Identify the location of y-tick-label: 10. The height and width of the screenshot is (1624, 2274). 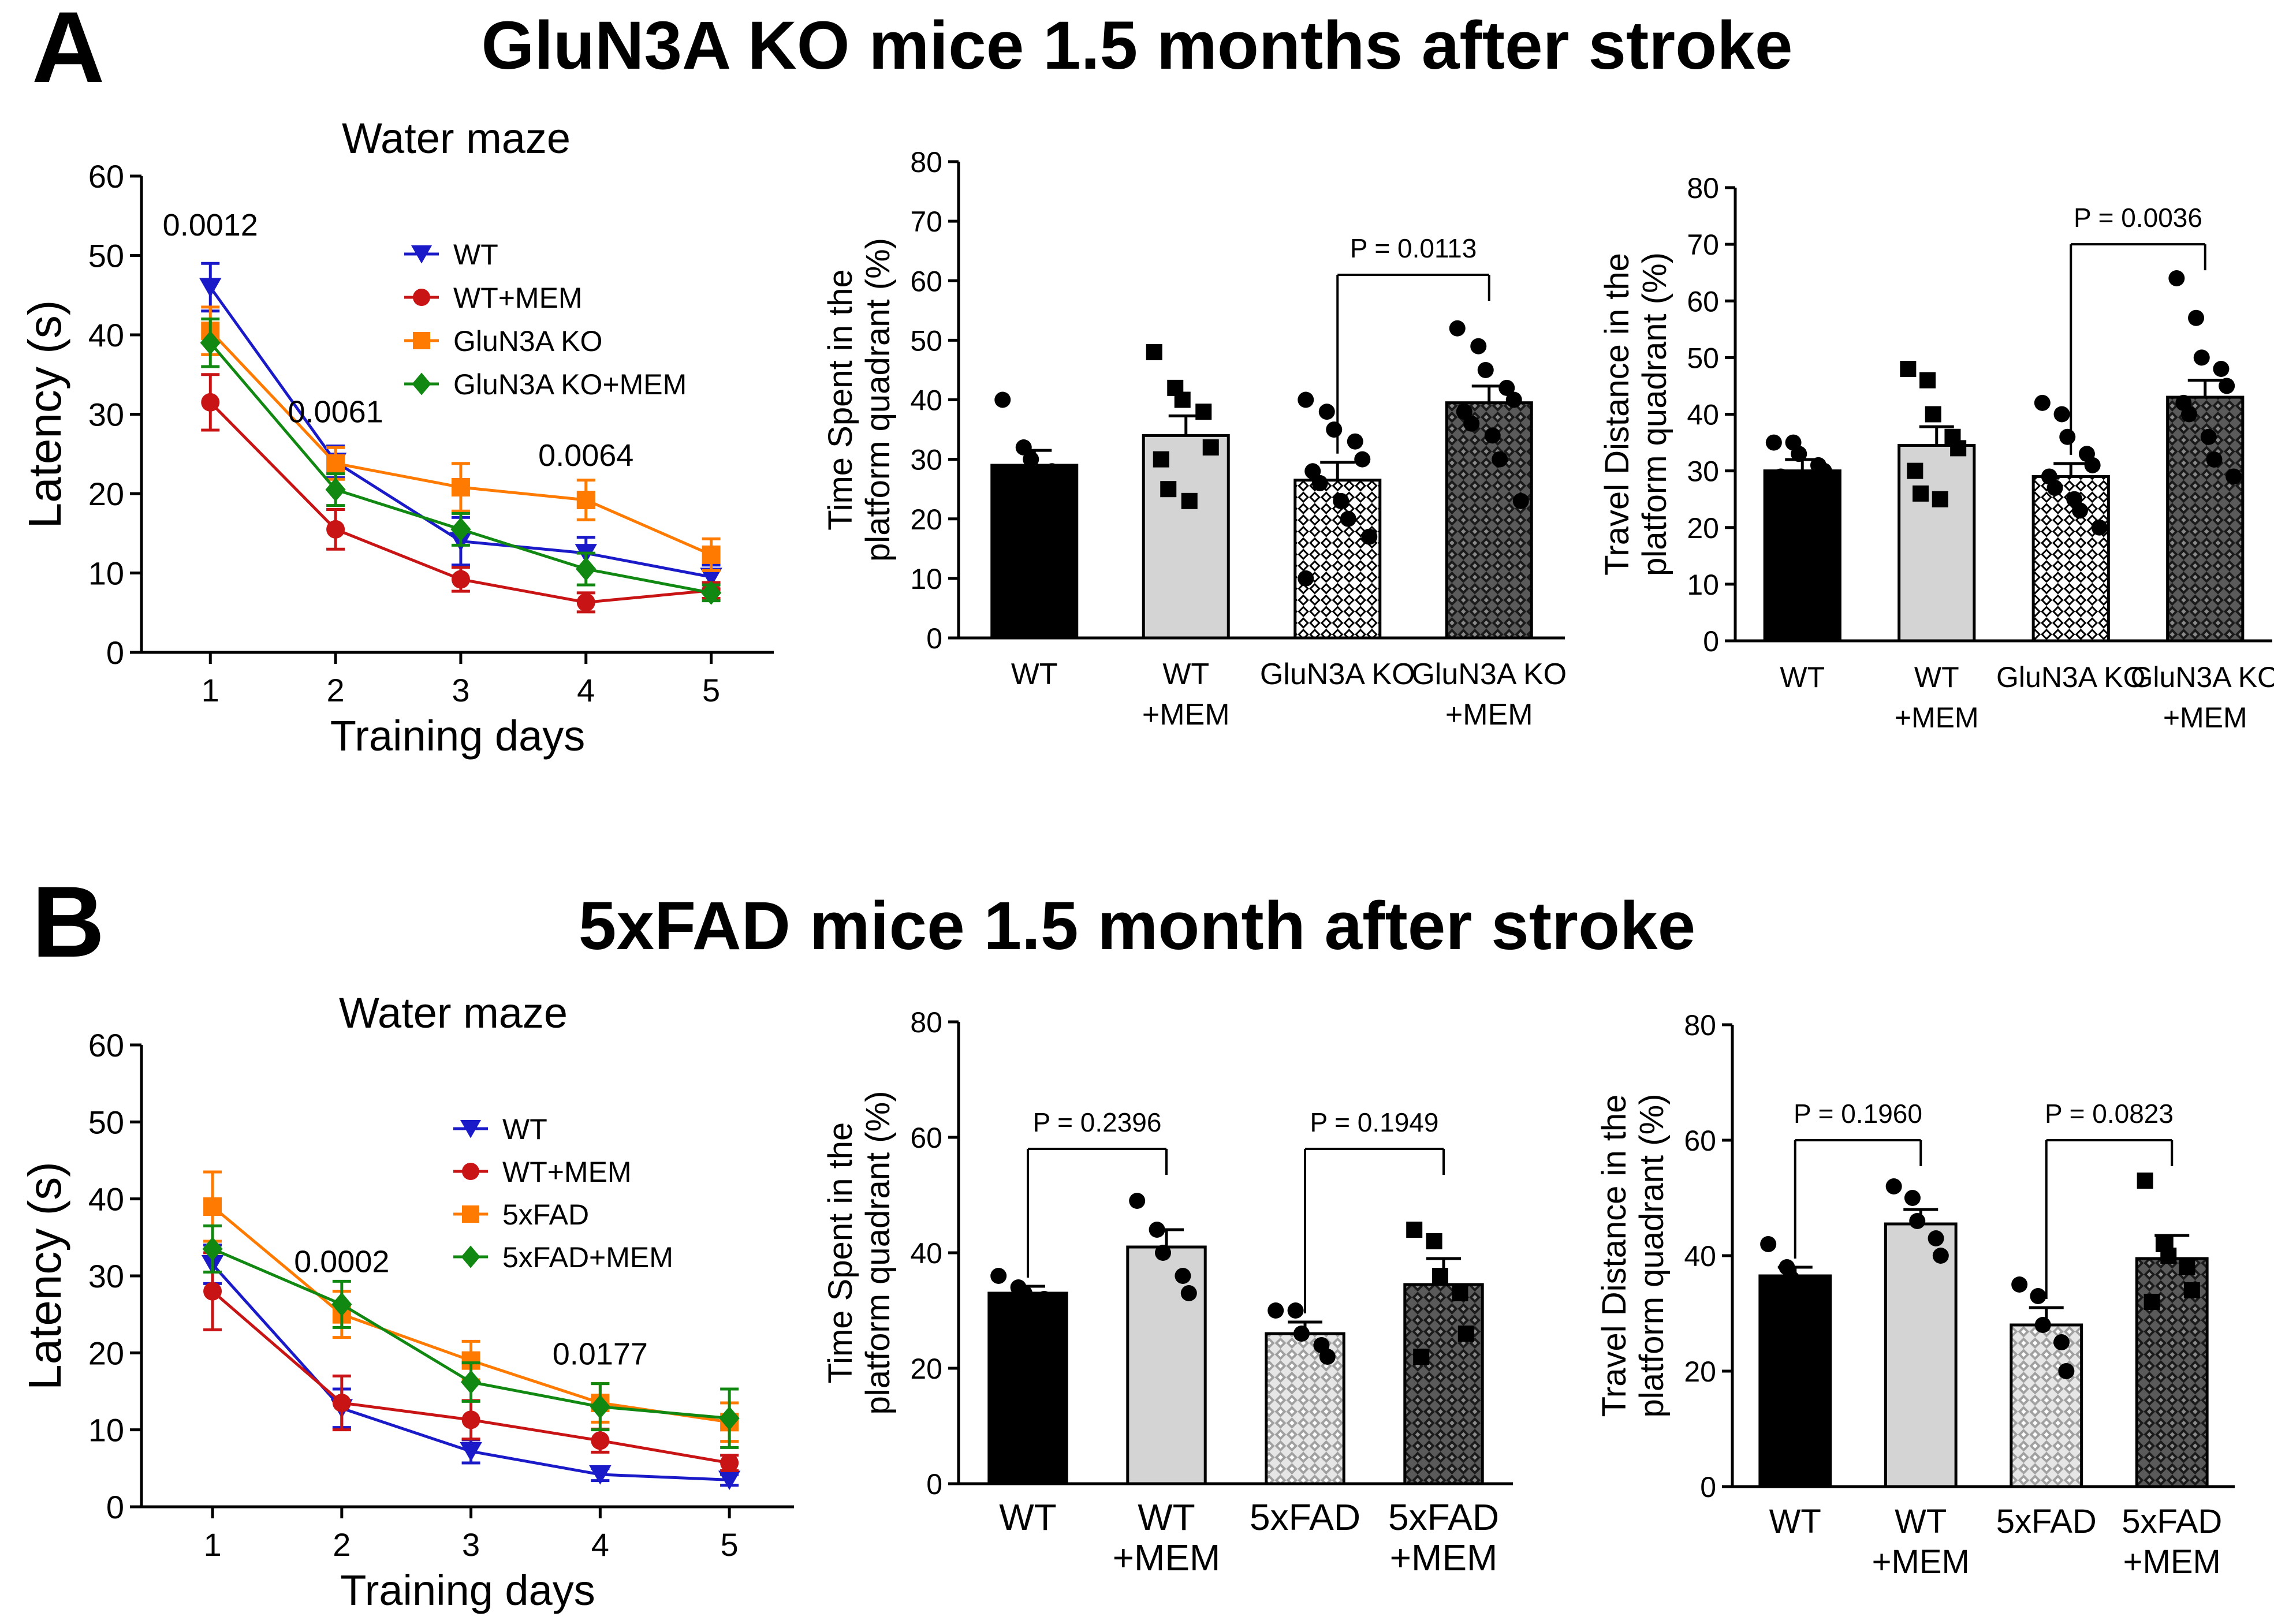
(106, 1430).